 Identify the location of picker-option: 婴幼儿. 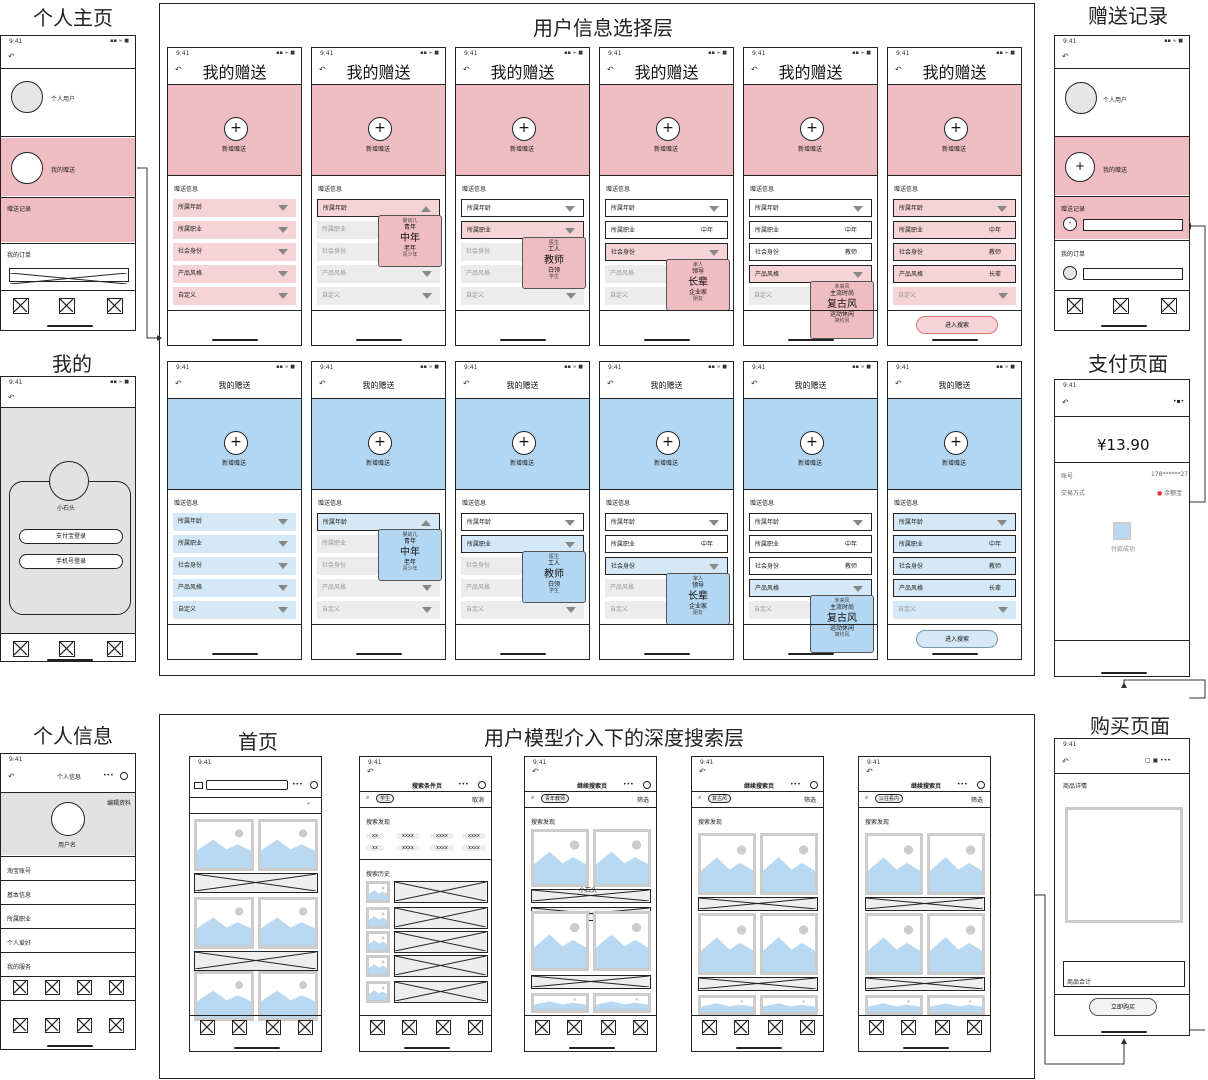
(410, 221).